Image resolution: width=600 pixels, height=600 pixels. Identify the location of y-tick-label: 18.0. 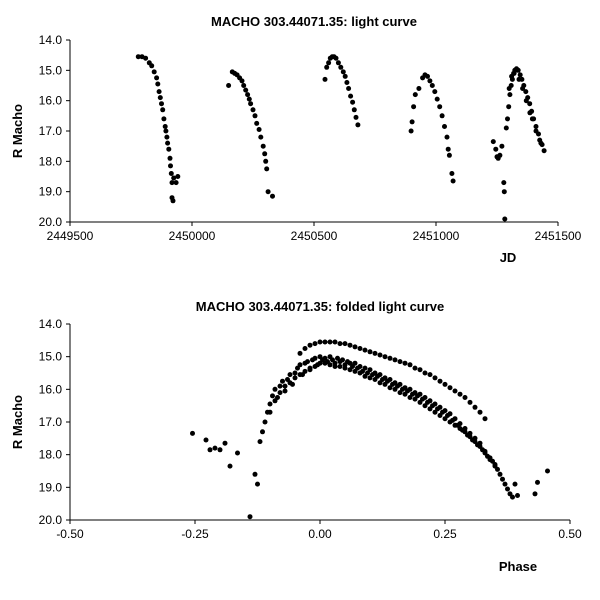
(51, 161).